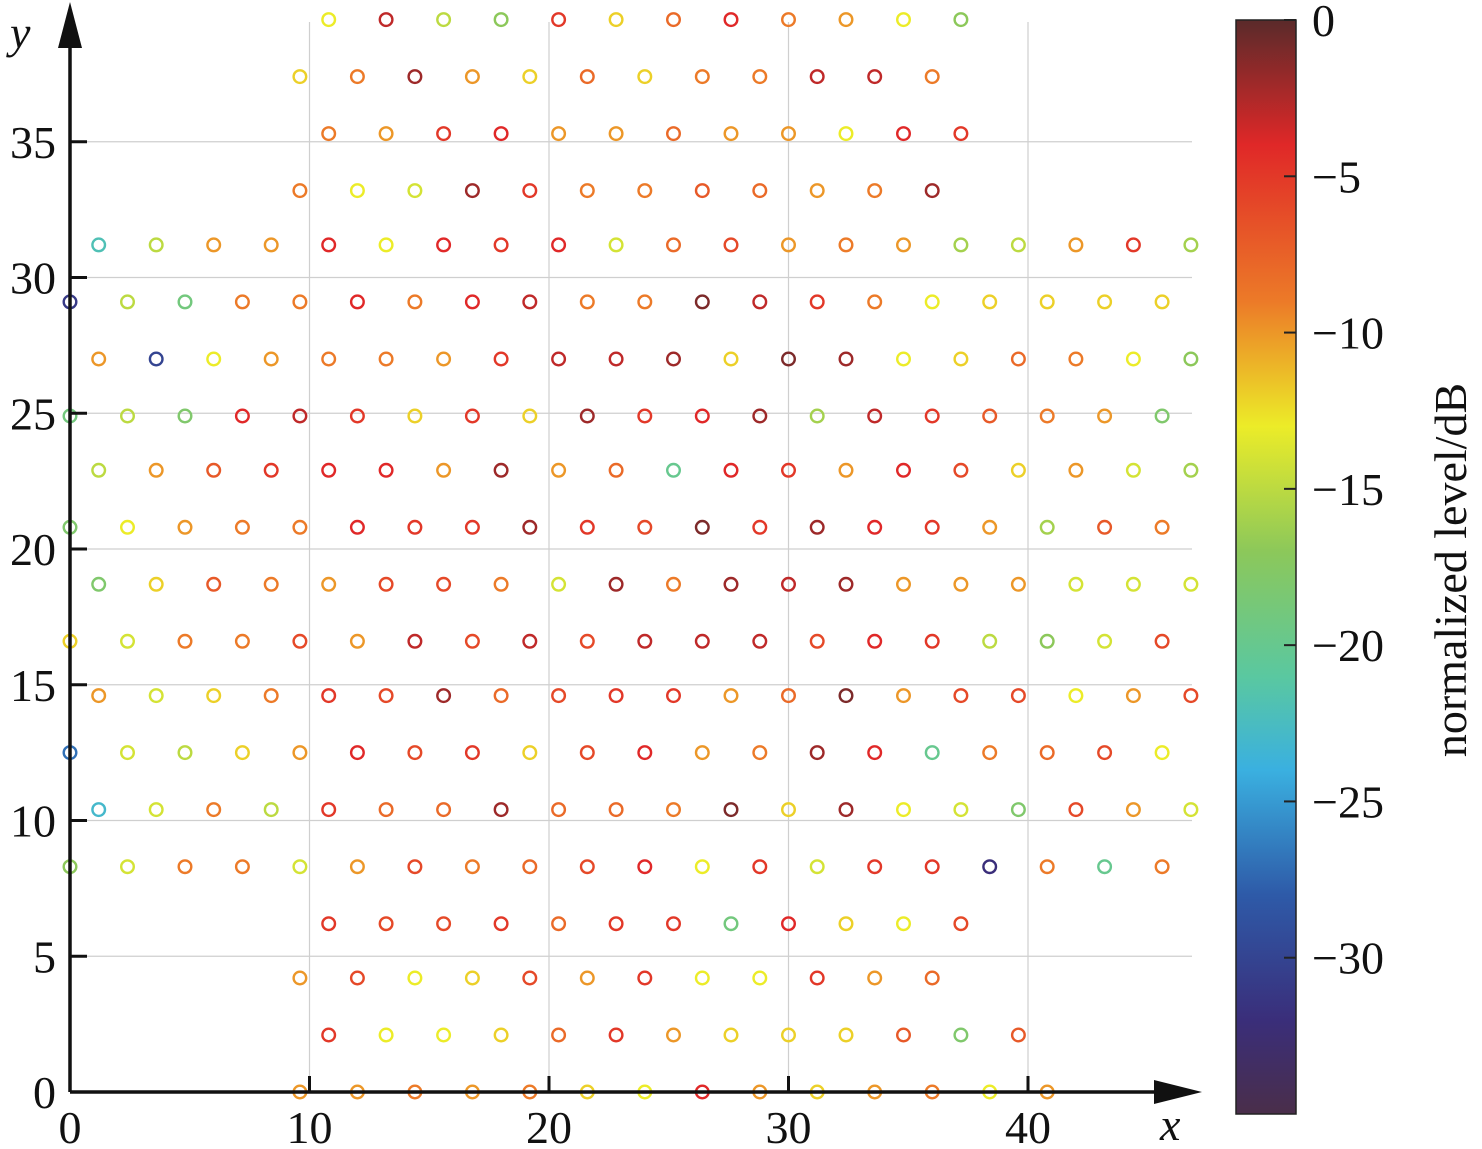 The height and width of the screenshot is (1149, 1482). What do you see at coordinates (1266, 567) in the screenshot?
I see `colorbar-gradient` at bounding box center [1266, 567].